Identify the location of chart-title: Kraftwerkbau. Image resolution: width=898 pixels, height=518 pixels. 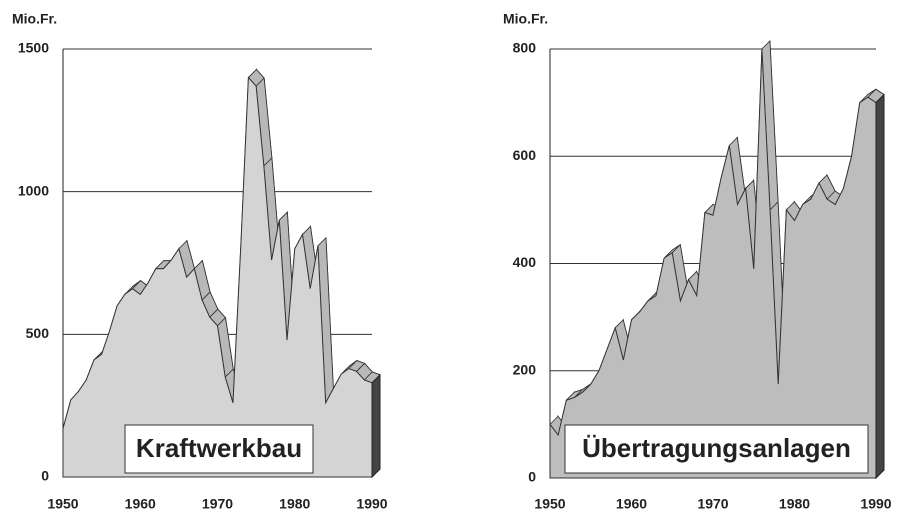
(219, 448).